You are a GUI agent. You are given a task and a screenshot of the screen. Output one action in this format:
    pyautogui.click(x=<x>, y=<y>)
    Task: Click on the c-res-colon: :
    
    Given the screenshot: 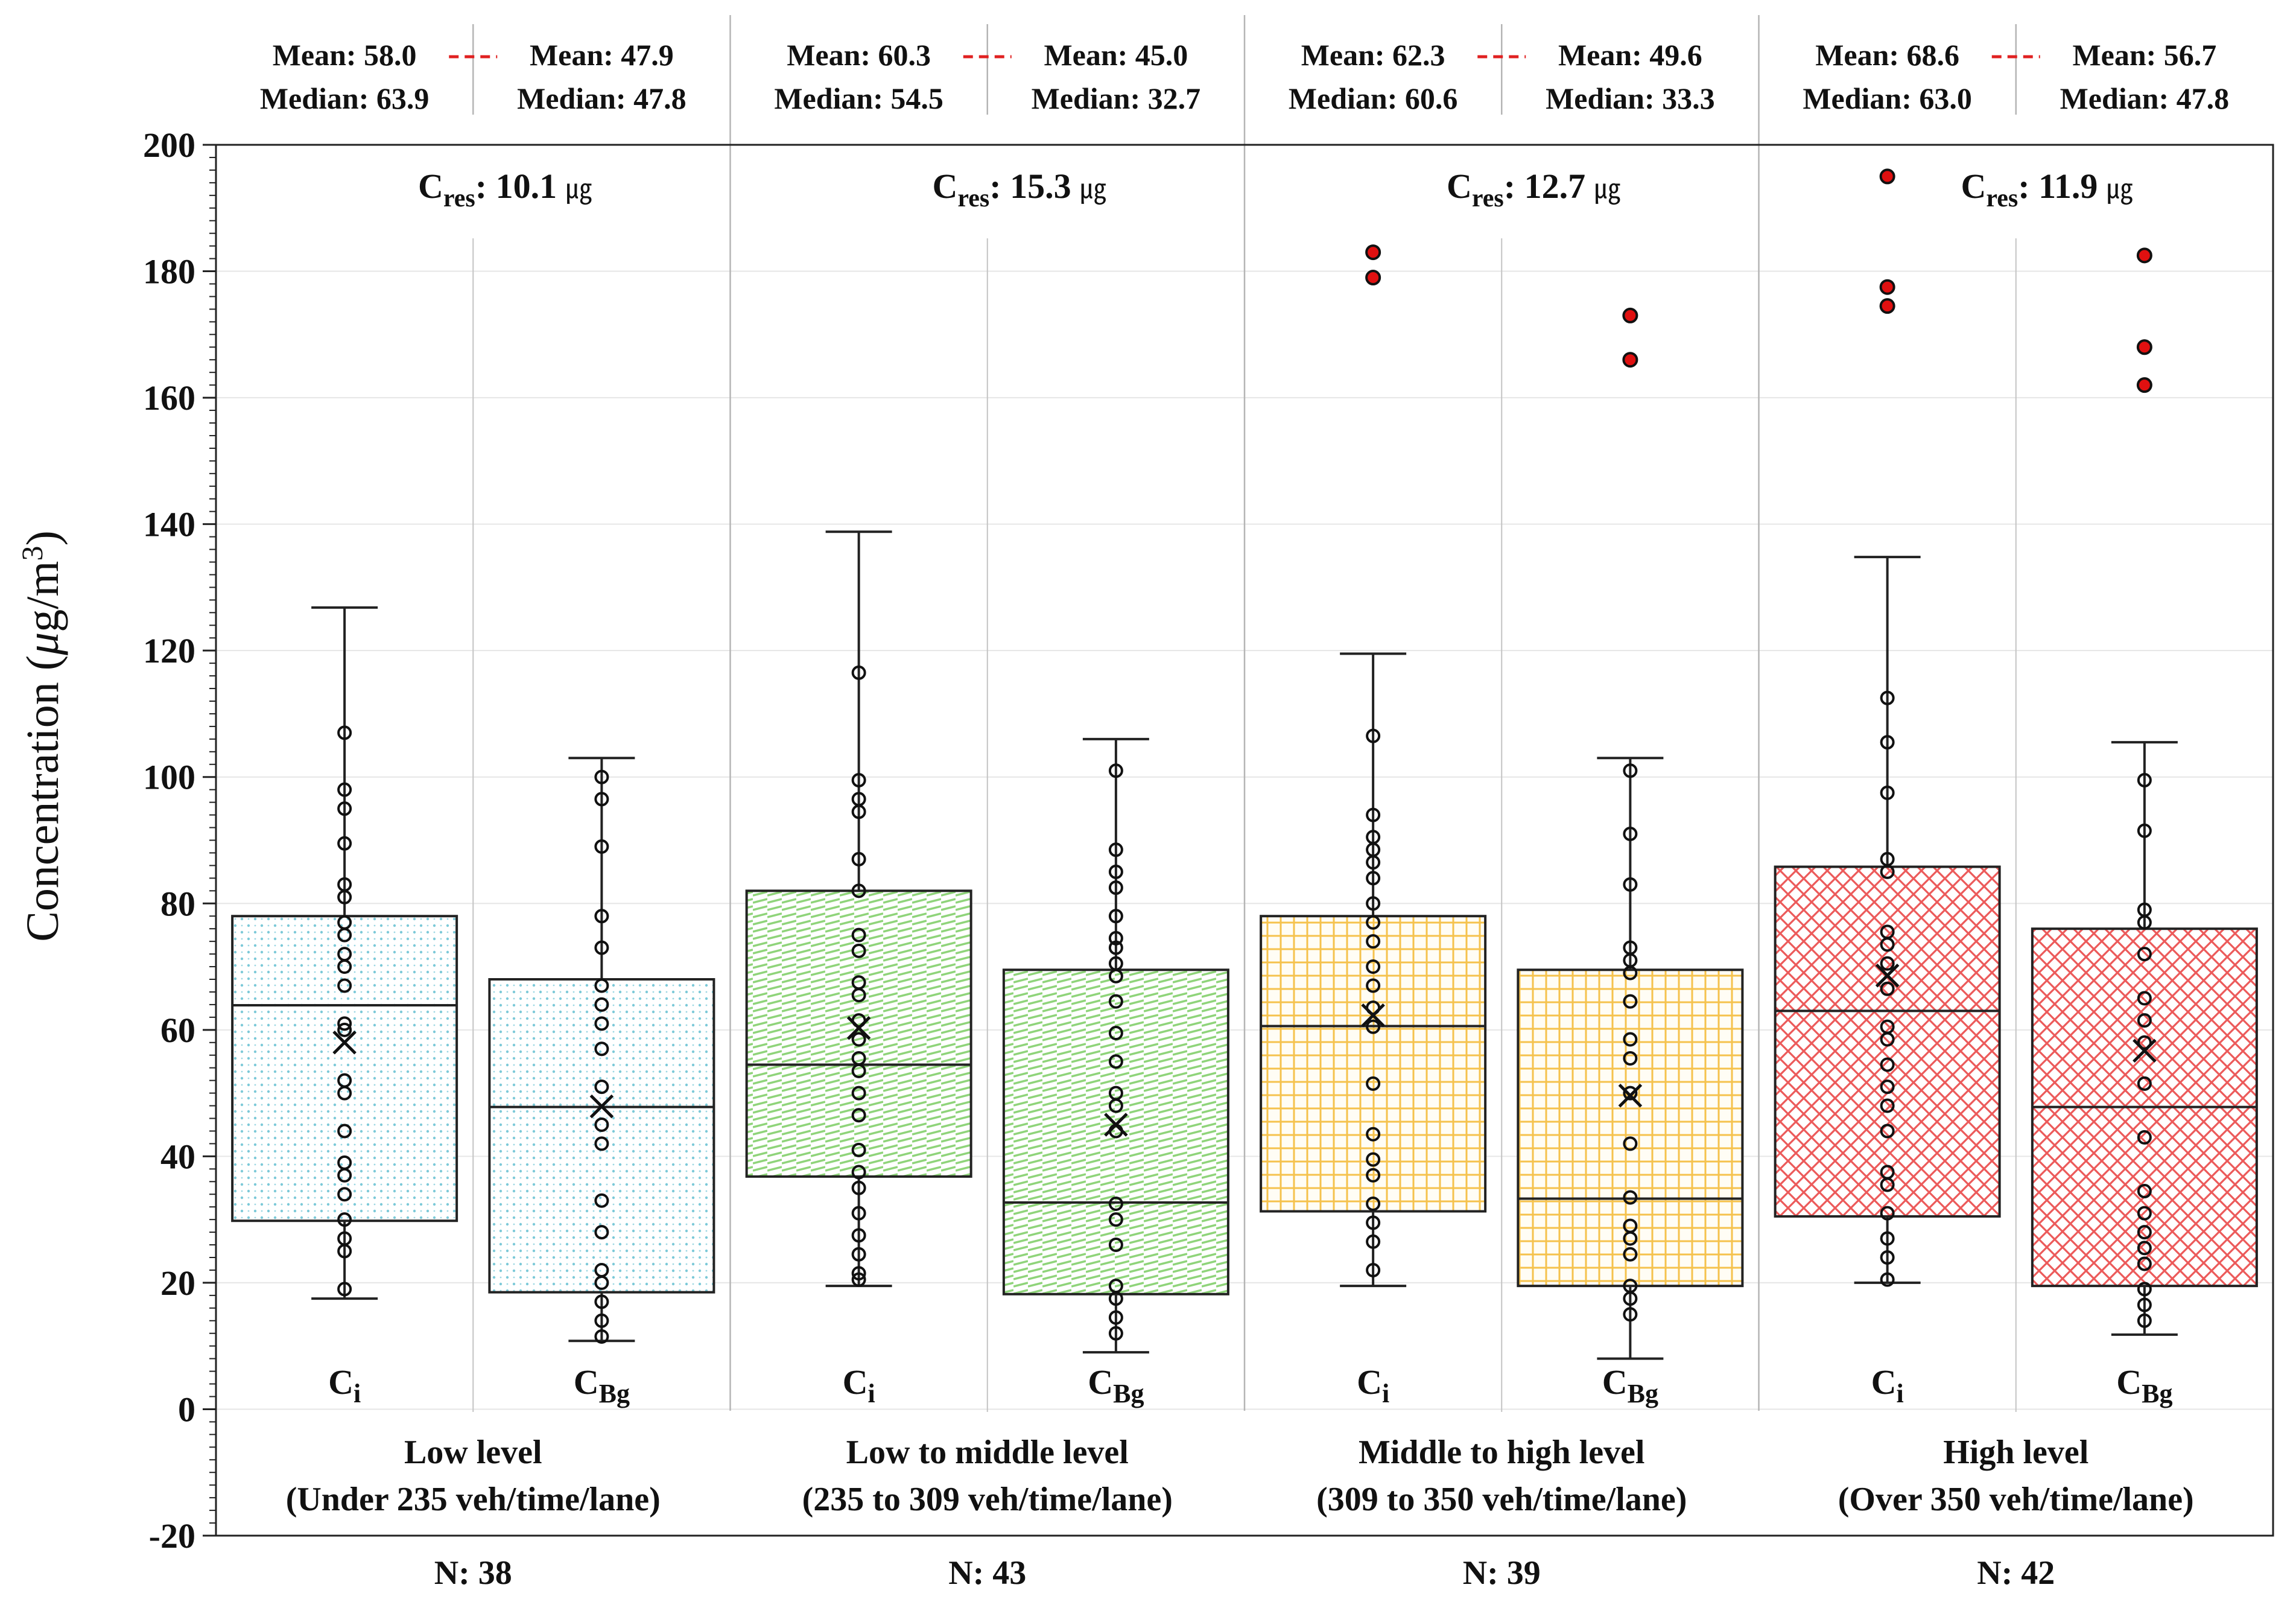 What is the action you would take?
    pyautogui.click(x=1514, y=187)
    